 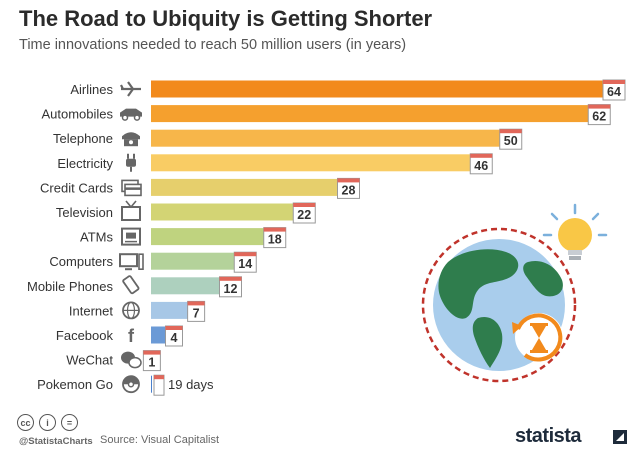 I want to click on no-derivatives-icon: =, so click(x=69, y=422).